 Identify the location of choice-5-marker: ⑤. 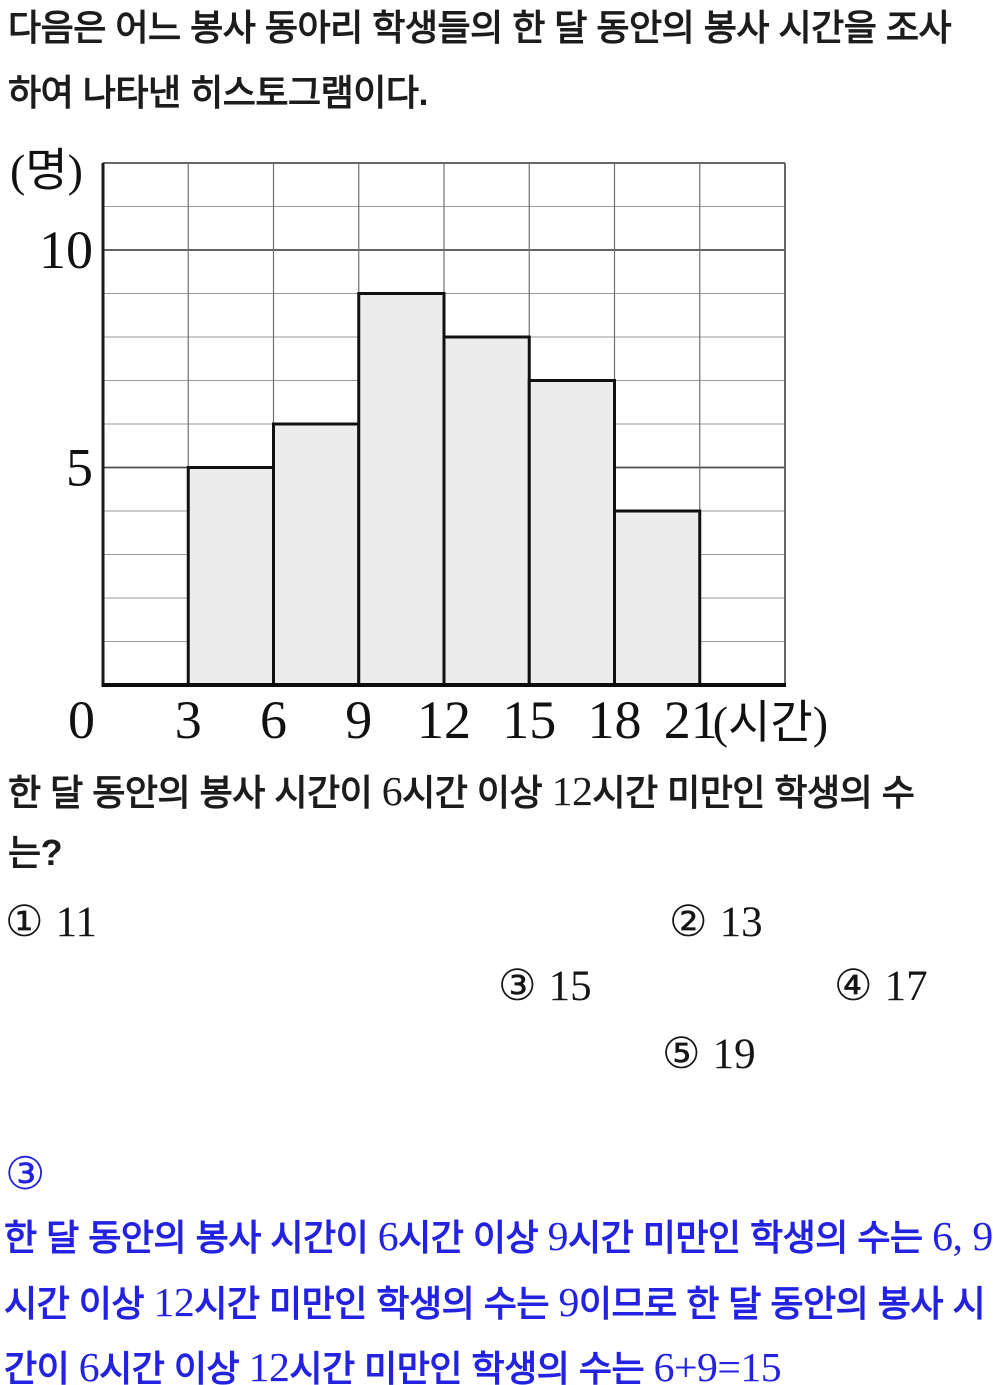
(681, 1054).